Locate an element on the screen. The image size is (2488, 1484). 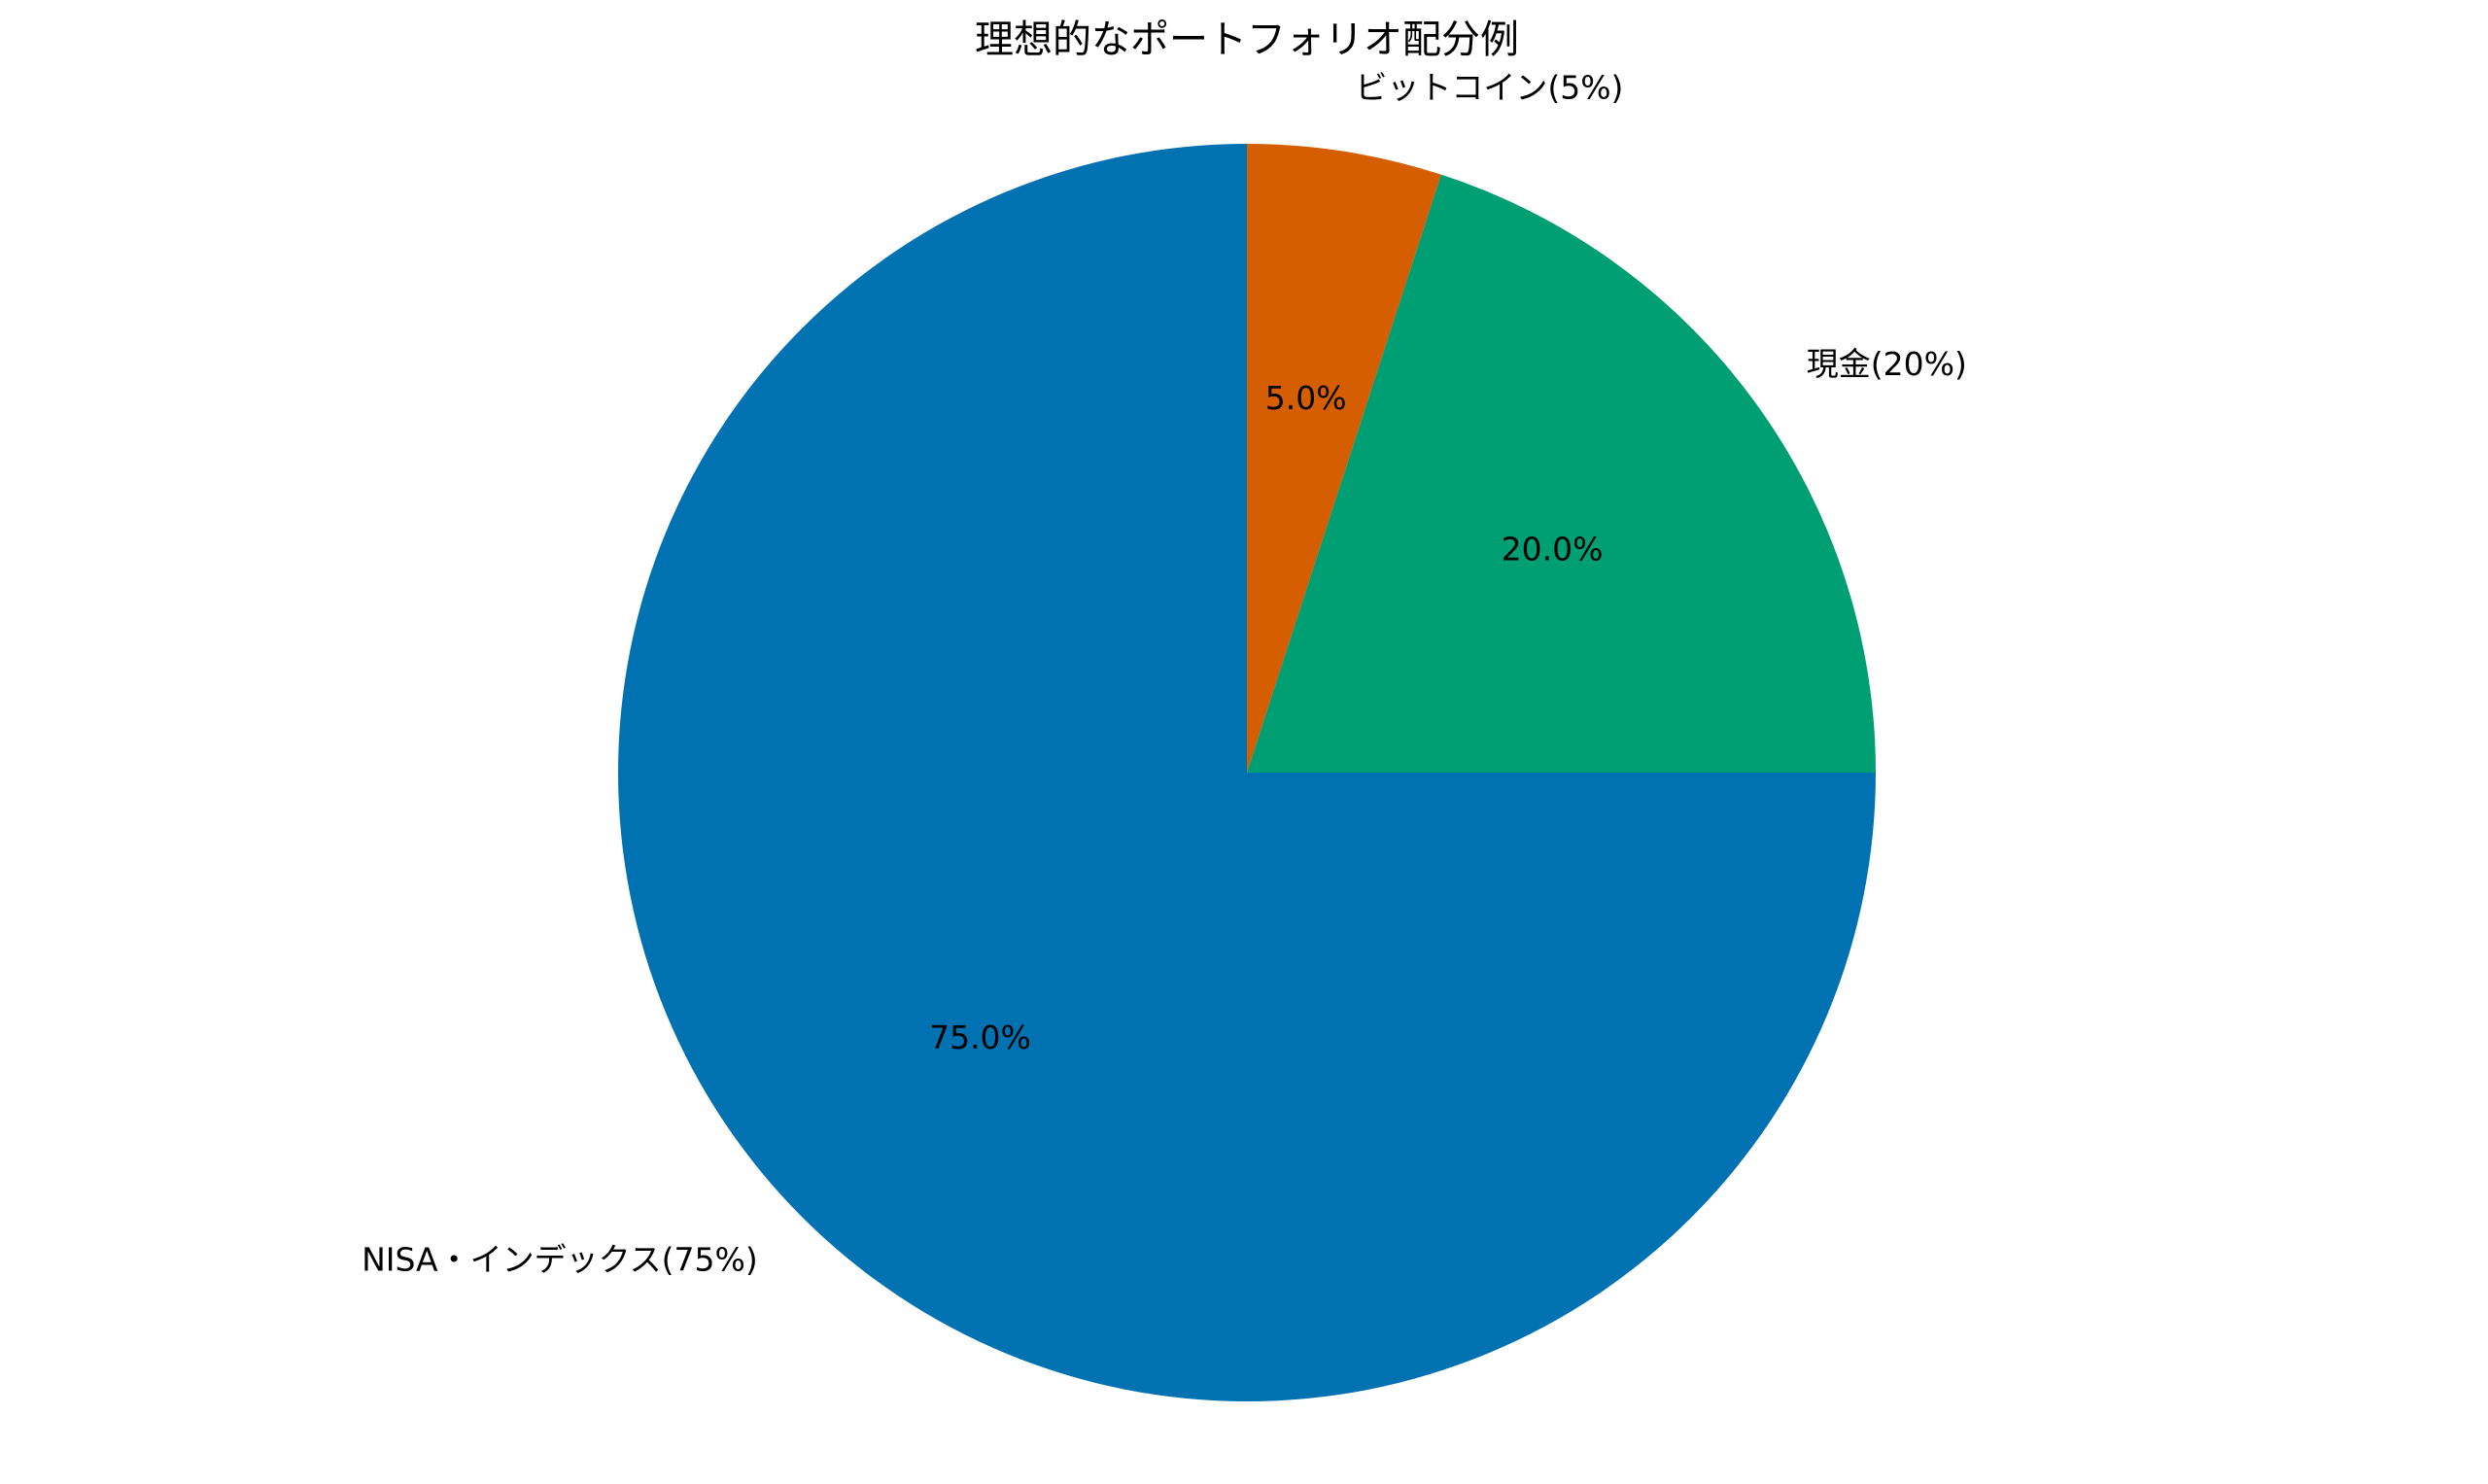
pie-slice-label-2: NISA・インデックス(75%) is located at coordinates (560, 1260).